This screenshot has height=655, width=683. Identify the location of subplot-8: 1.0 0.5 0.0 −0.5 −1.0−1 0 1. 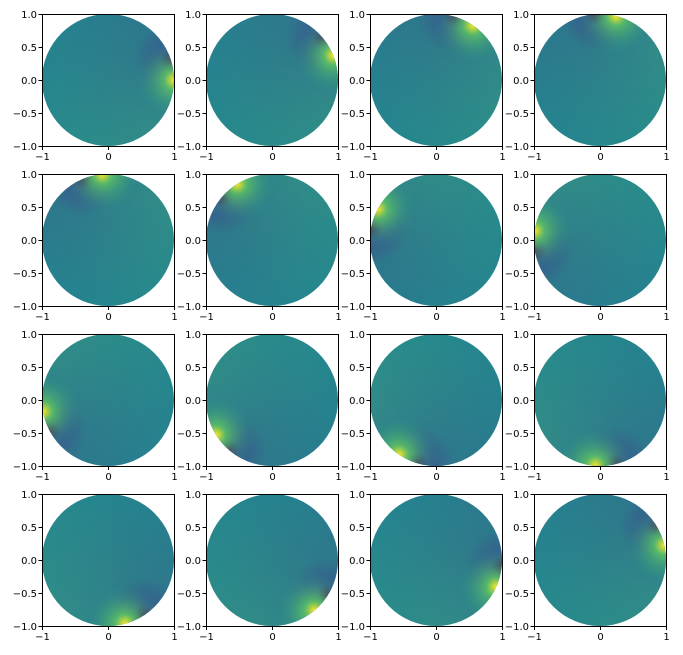
(587, 246).